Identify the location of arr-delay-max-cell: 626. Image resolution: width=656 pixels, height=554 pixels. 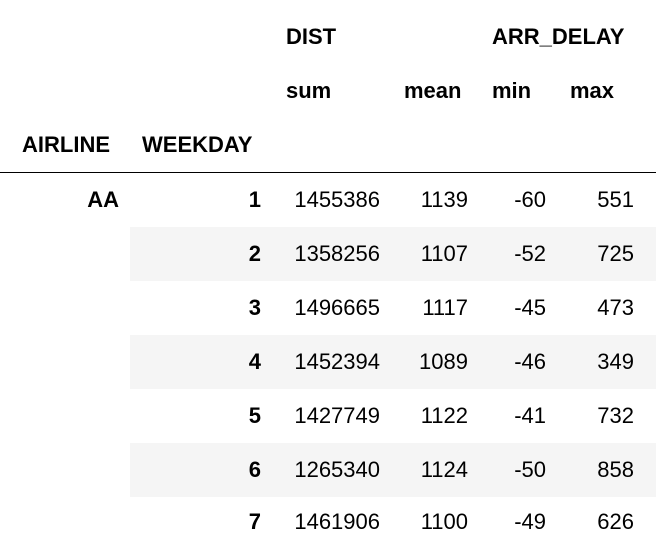
(615, 521).